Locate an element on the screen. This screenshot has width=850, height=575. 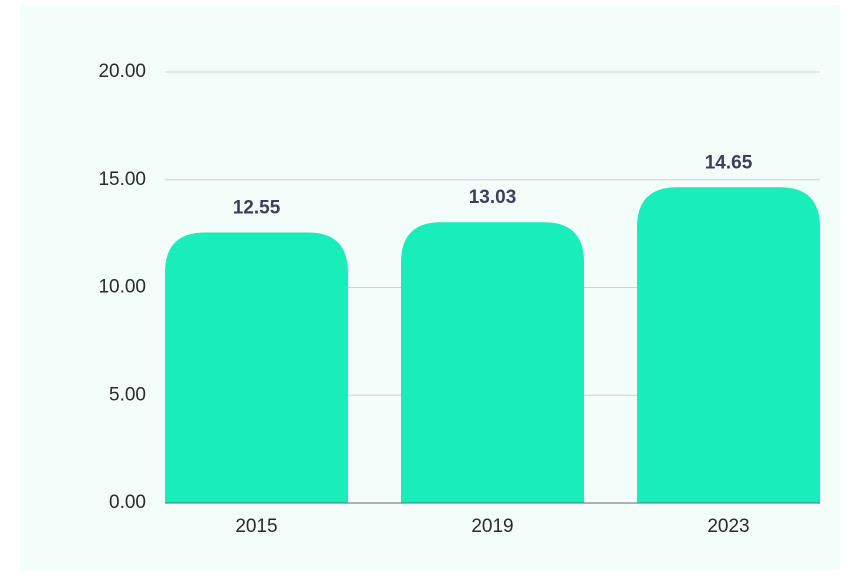
x-tick-label: 2015 is located at coordinates (256, 526).